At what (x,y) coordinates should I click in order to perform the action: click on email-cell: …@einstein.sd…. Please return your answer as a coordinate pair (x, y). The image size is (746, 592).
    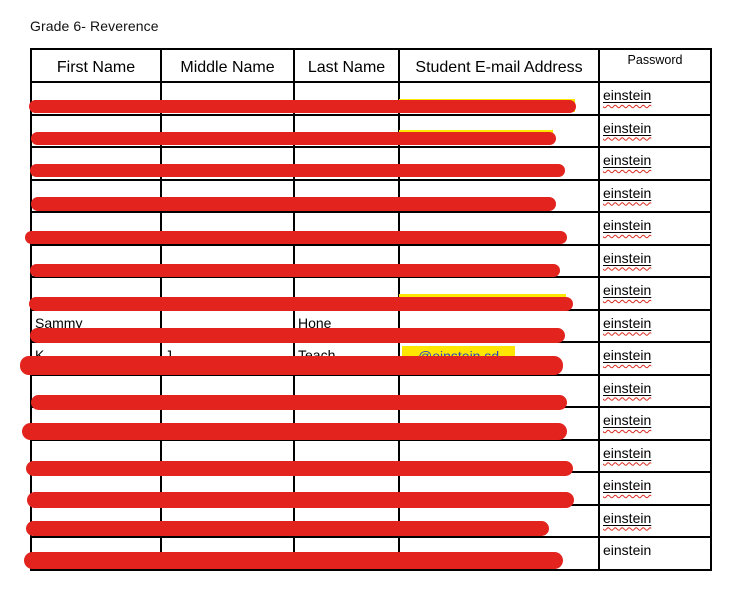
    Looking at the image, I should click on (499, 358).